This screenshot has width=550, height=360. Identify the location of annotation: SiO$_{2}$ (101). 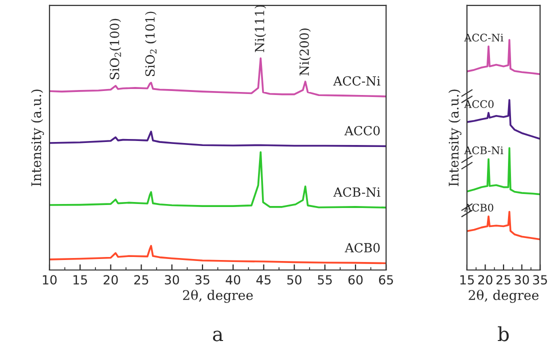
(150, 44).